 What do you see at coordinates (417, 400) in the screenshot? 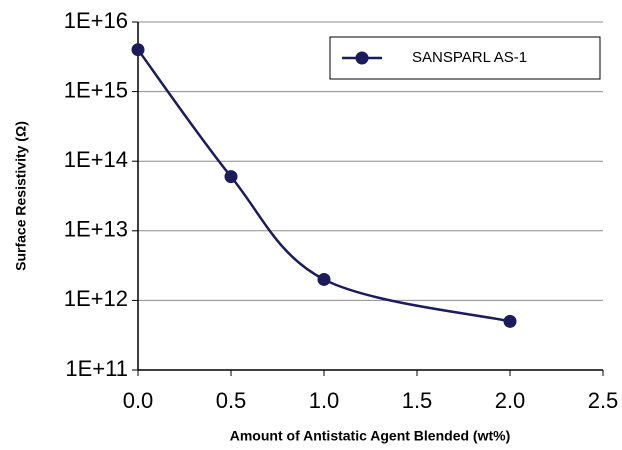
I see `x-tick-label: 1.5` at bounding box center [417, 400].